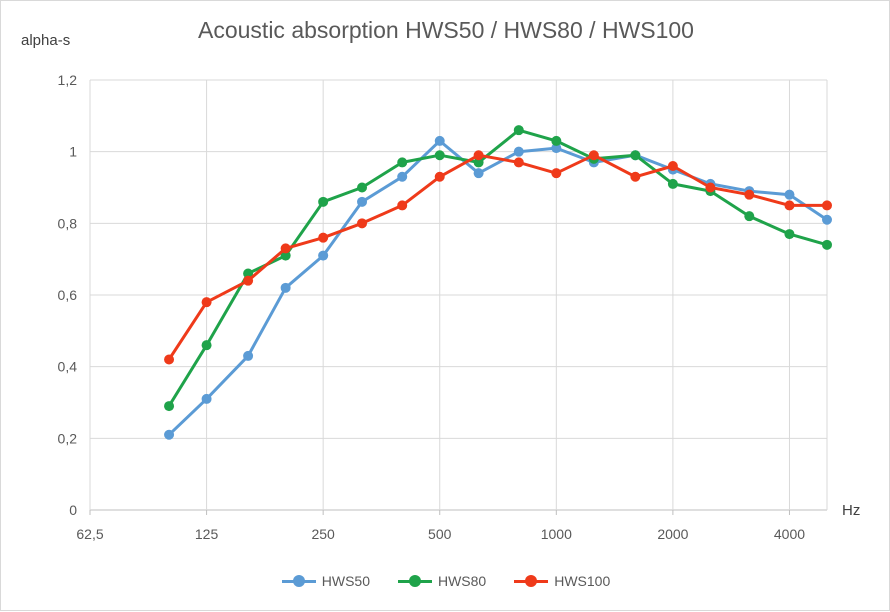 The height and width of the screenshot is (612, 890). What do you see at coordinates (414, 581) in the screenshot?
I see `legend-swatch-hws80` at bounding box center [414, 581].